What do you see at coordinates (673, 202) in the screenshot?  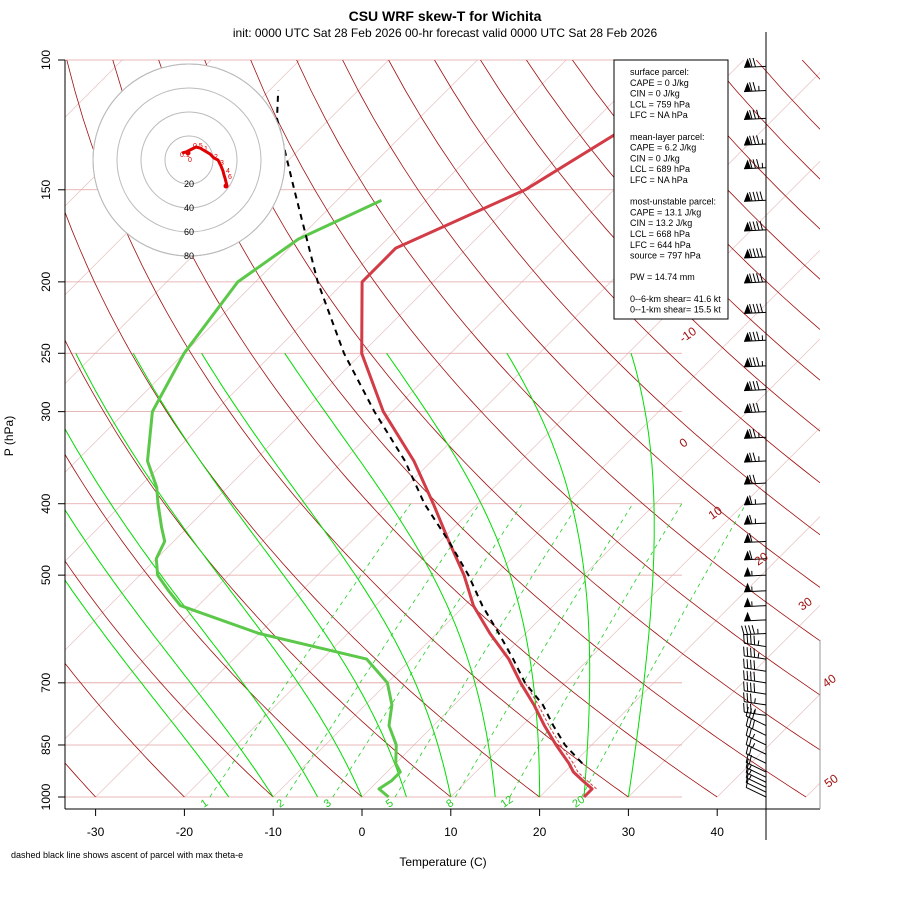 I see `stats-line: most-unstable parcel:` at bounding box center [673, 202].